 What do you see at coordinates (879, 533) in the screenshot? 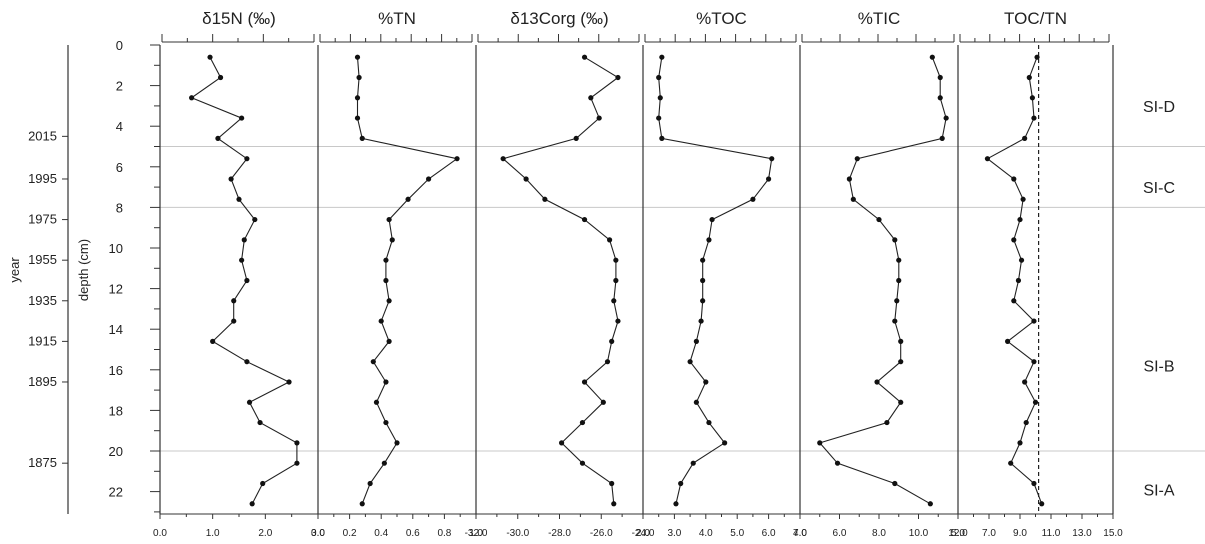
I see `x-tick-label: 8.0` at bounding box center [879, 533].